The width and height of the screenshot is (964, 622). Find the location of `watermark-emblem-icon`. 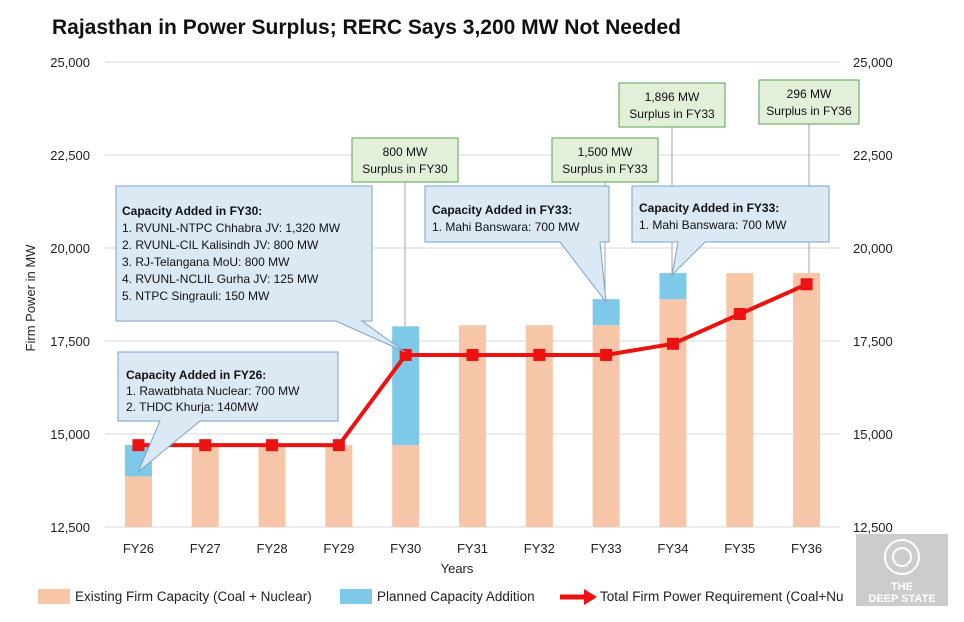

watermark-emblem-icon is located at coordinates (902, 557).